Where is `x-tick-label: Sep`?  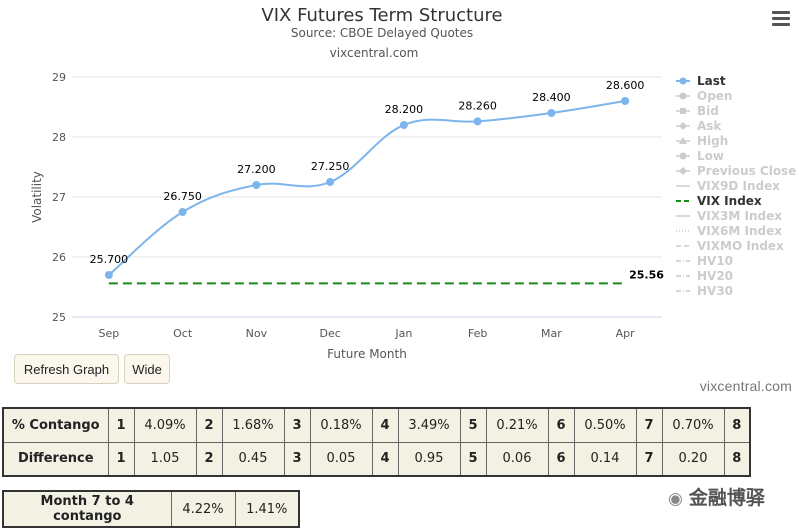
x-tick-label: Sep is located at coordinates (109, 333).